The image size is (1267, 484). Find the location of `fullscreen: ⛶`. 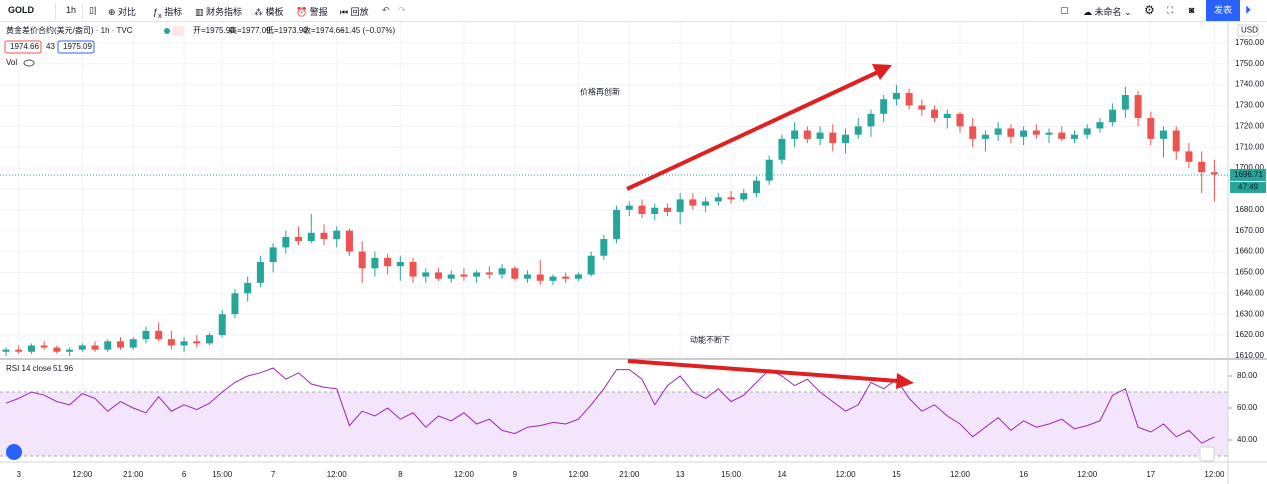

fullscreen: ⛶ is located at coordinates (1170, 10).